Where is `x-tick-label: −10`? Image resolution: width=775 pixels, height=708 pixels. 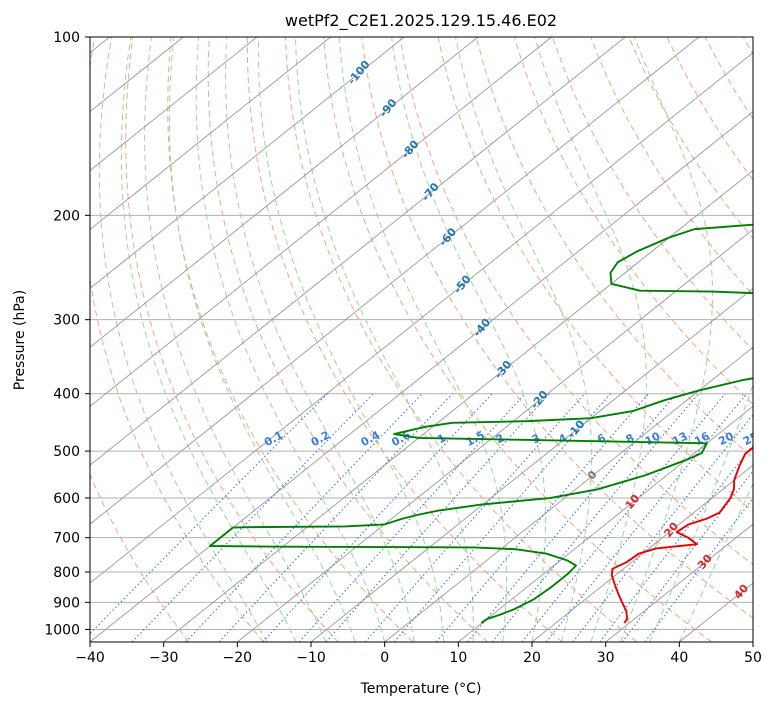 x-tick-label: −10 is located at coordinates (311, 658).